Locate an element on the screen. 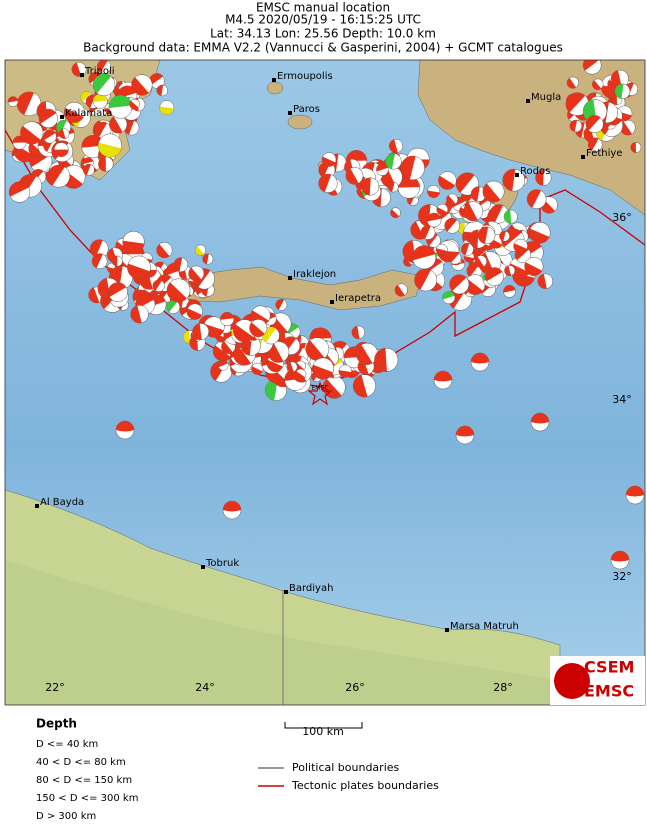 The image size is (647, 828). lon-label: 28° is located at coordinates (503, 687).